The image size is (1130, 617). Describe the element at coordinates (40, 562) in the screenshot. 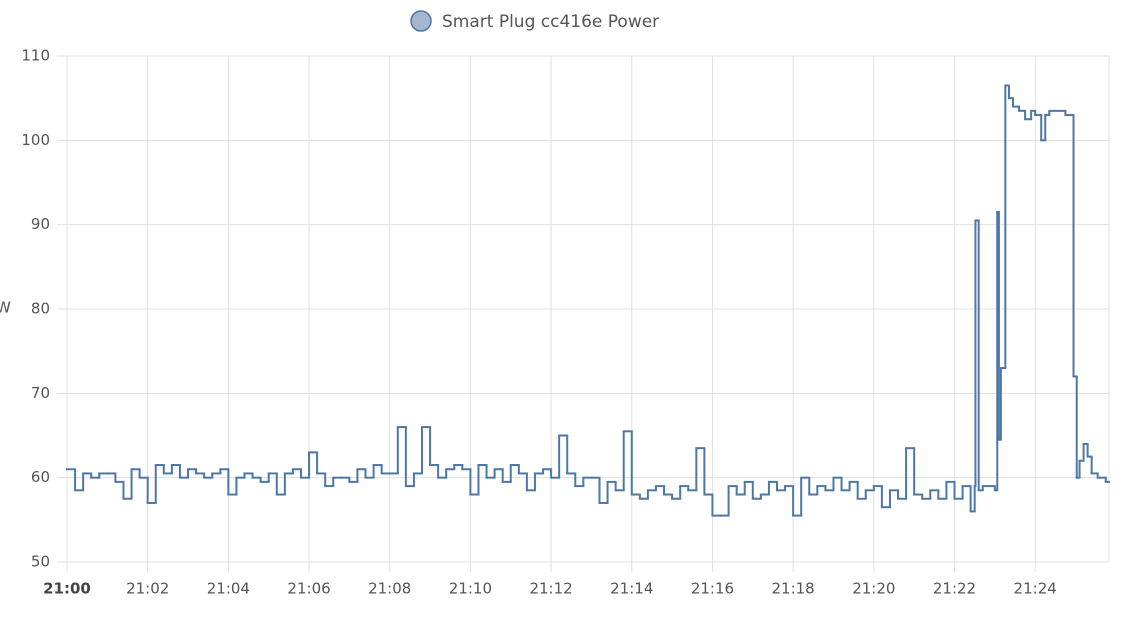

I see `y-tick-label: 50` at that location.